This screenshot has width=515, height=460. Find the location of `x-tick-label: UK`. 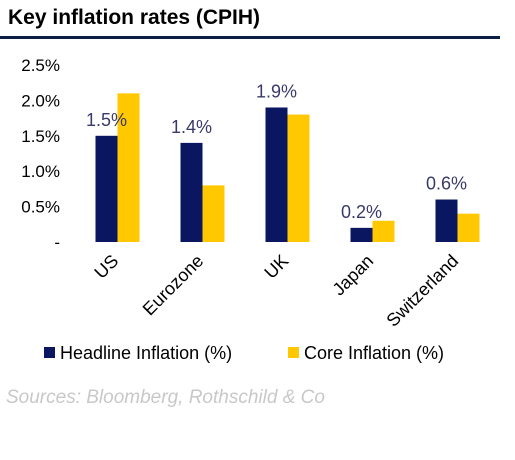

x-tick-label: UK is located at coordinates (276, 267).